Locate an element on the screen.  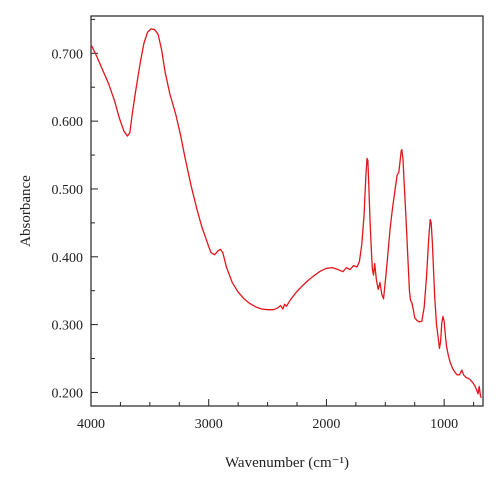
x-tick-label: 2000 is located at coordinates (326, 424).